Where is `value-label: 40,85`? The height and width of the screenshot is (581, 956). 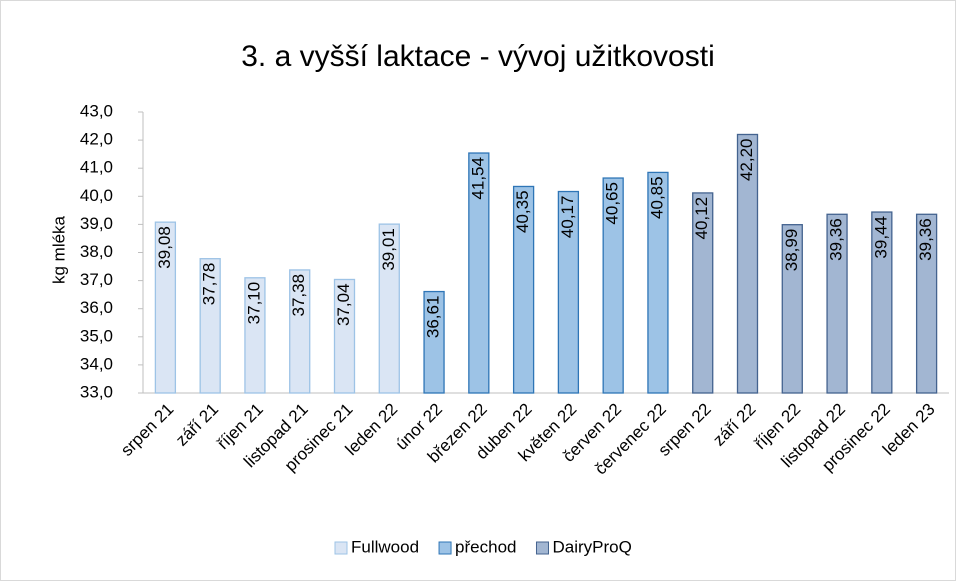 value-label: 40,85 is located at coordinates (656, 197).